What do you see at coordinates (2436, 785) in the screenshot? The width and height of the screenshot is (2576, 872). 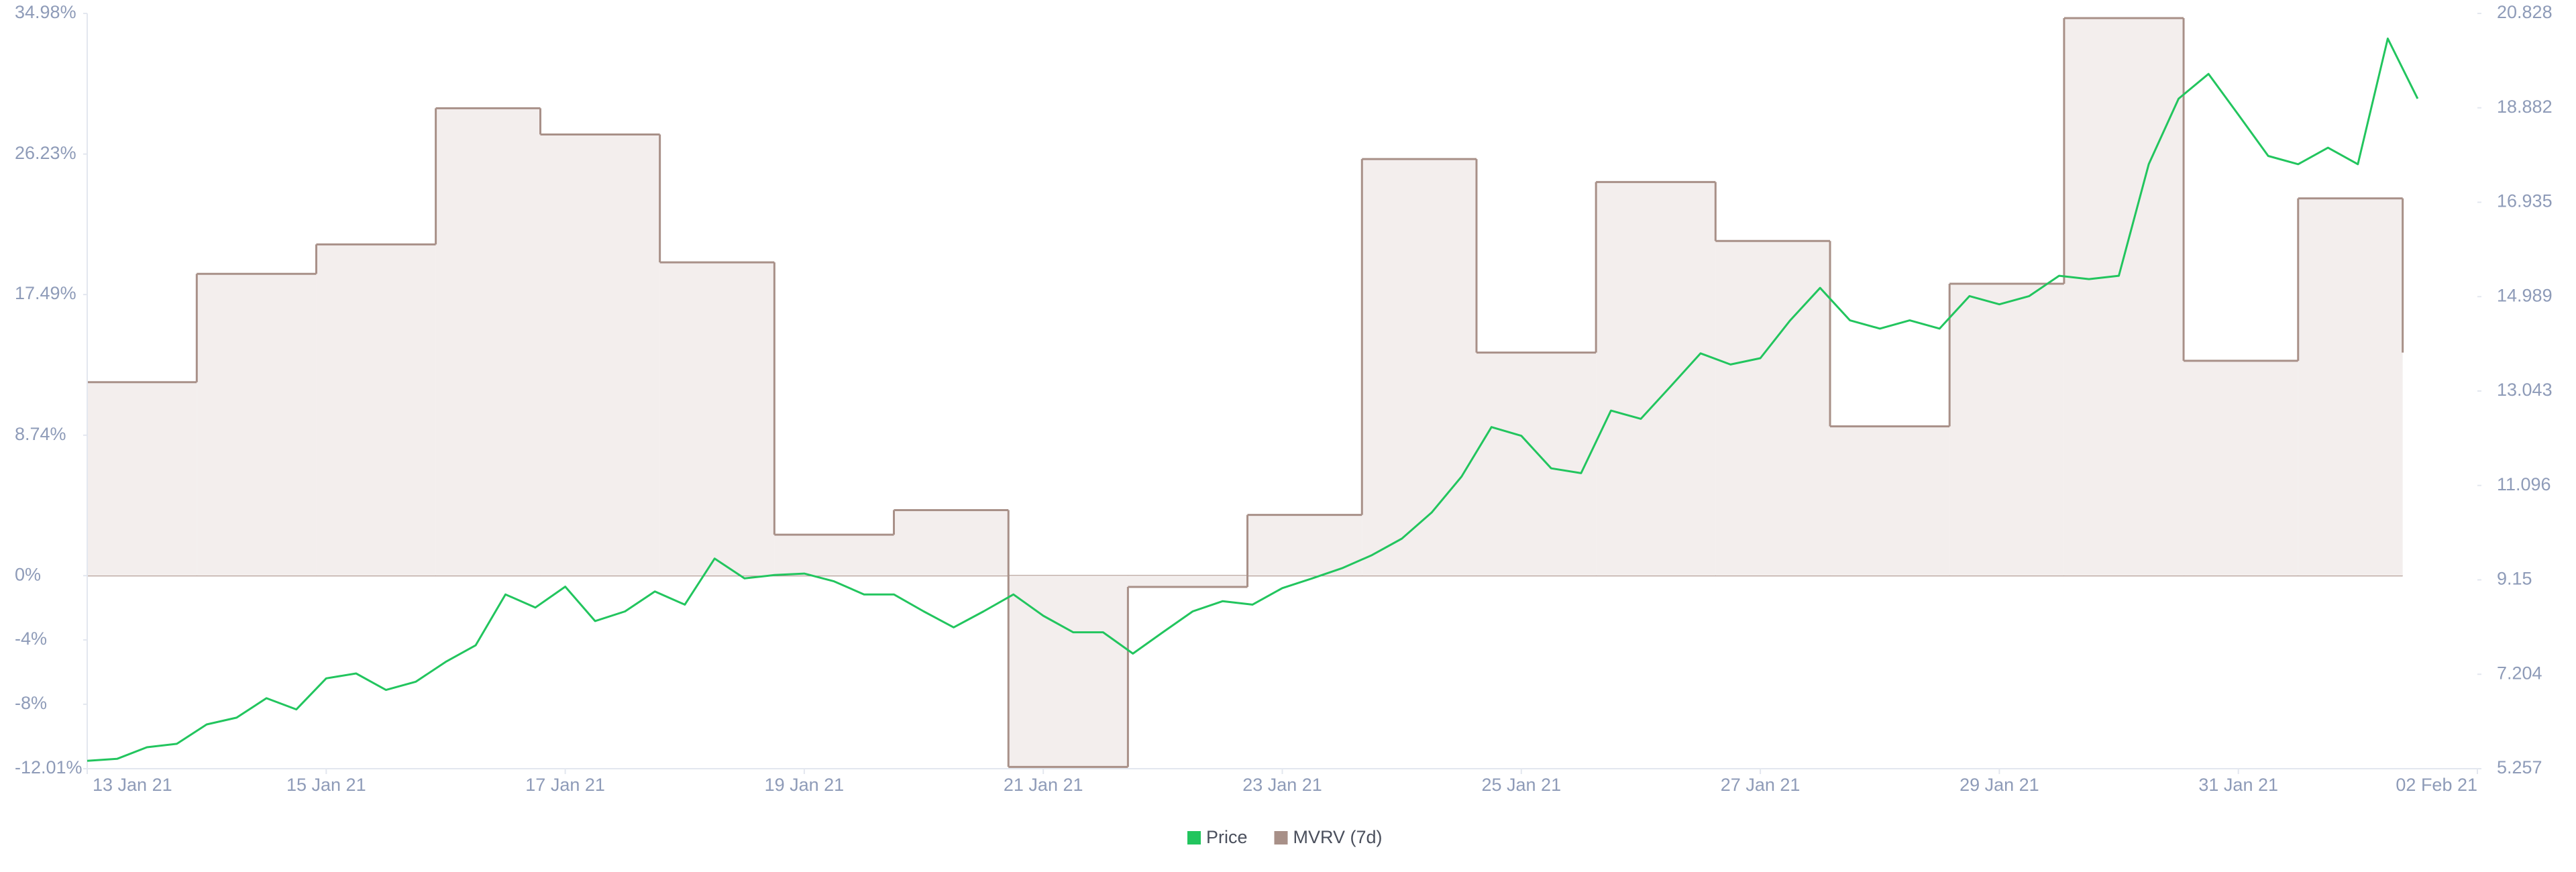 I see `x-tick-label: 02 Feb 21` at bounding box center [2436, 785].